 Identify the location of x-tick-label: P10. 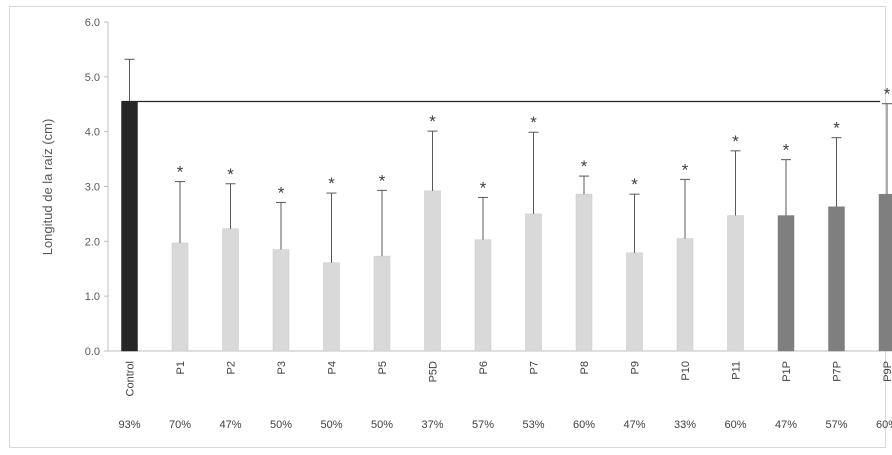
(686, 371).